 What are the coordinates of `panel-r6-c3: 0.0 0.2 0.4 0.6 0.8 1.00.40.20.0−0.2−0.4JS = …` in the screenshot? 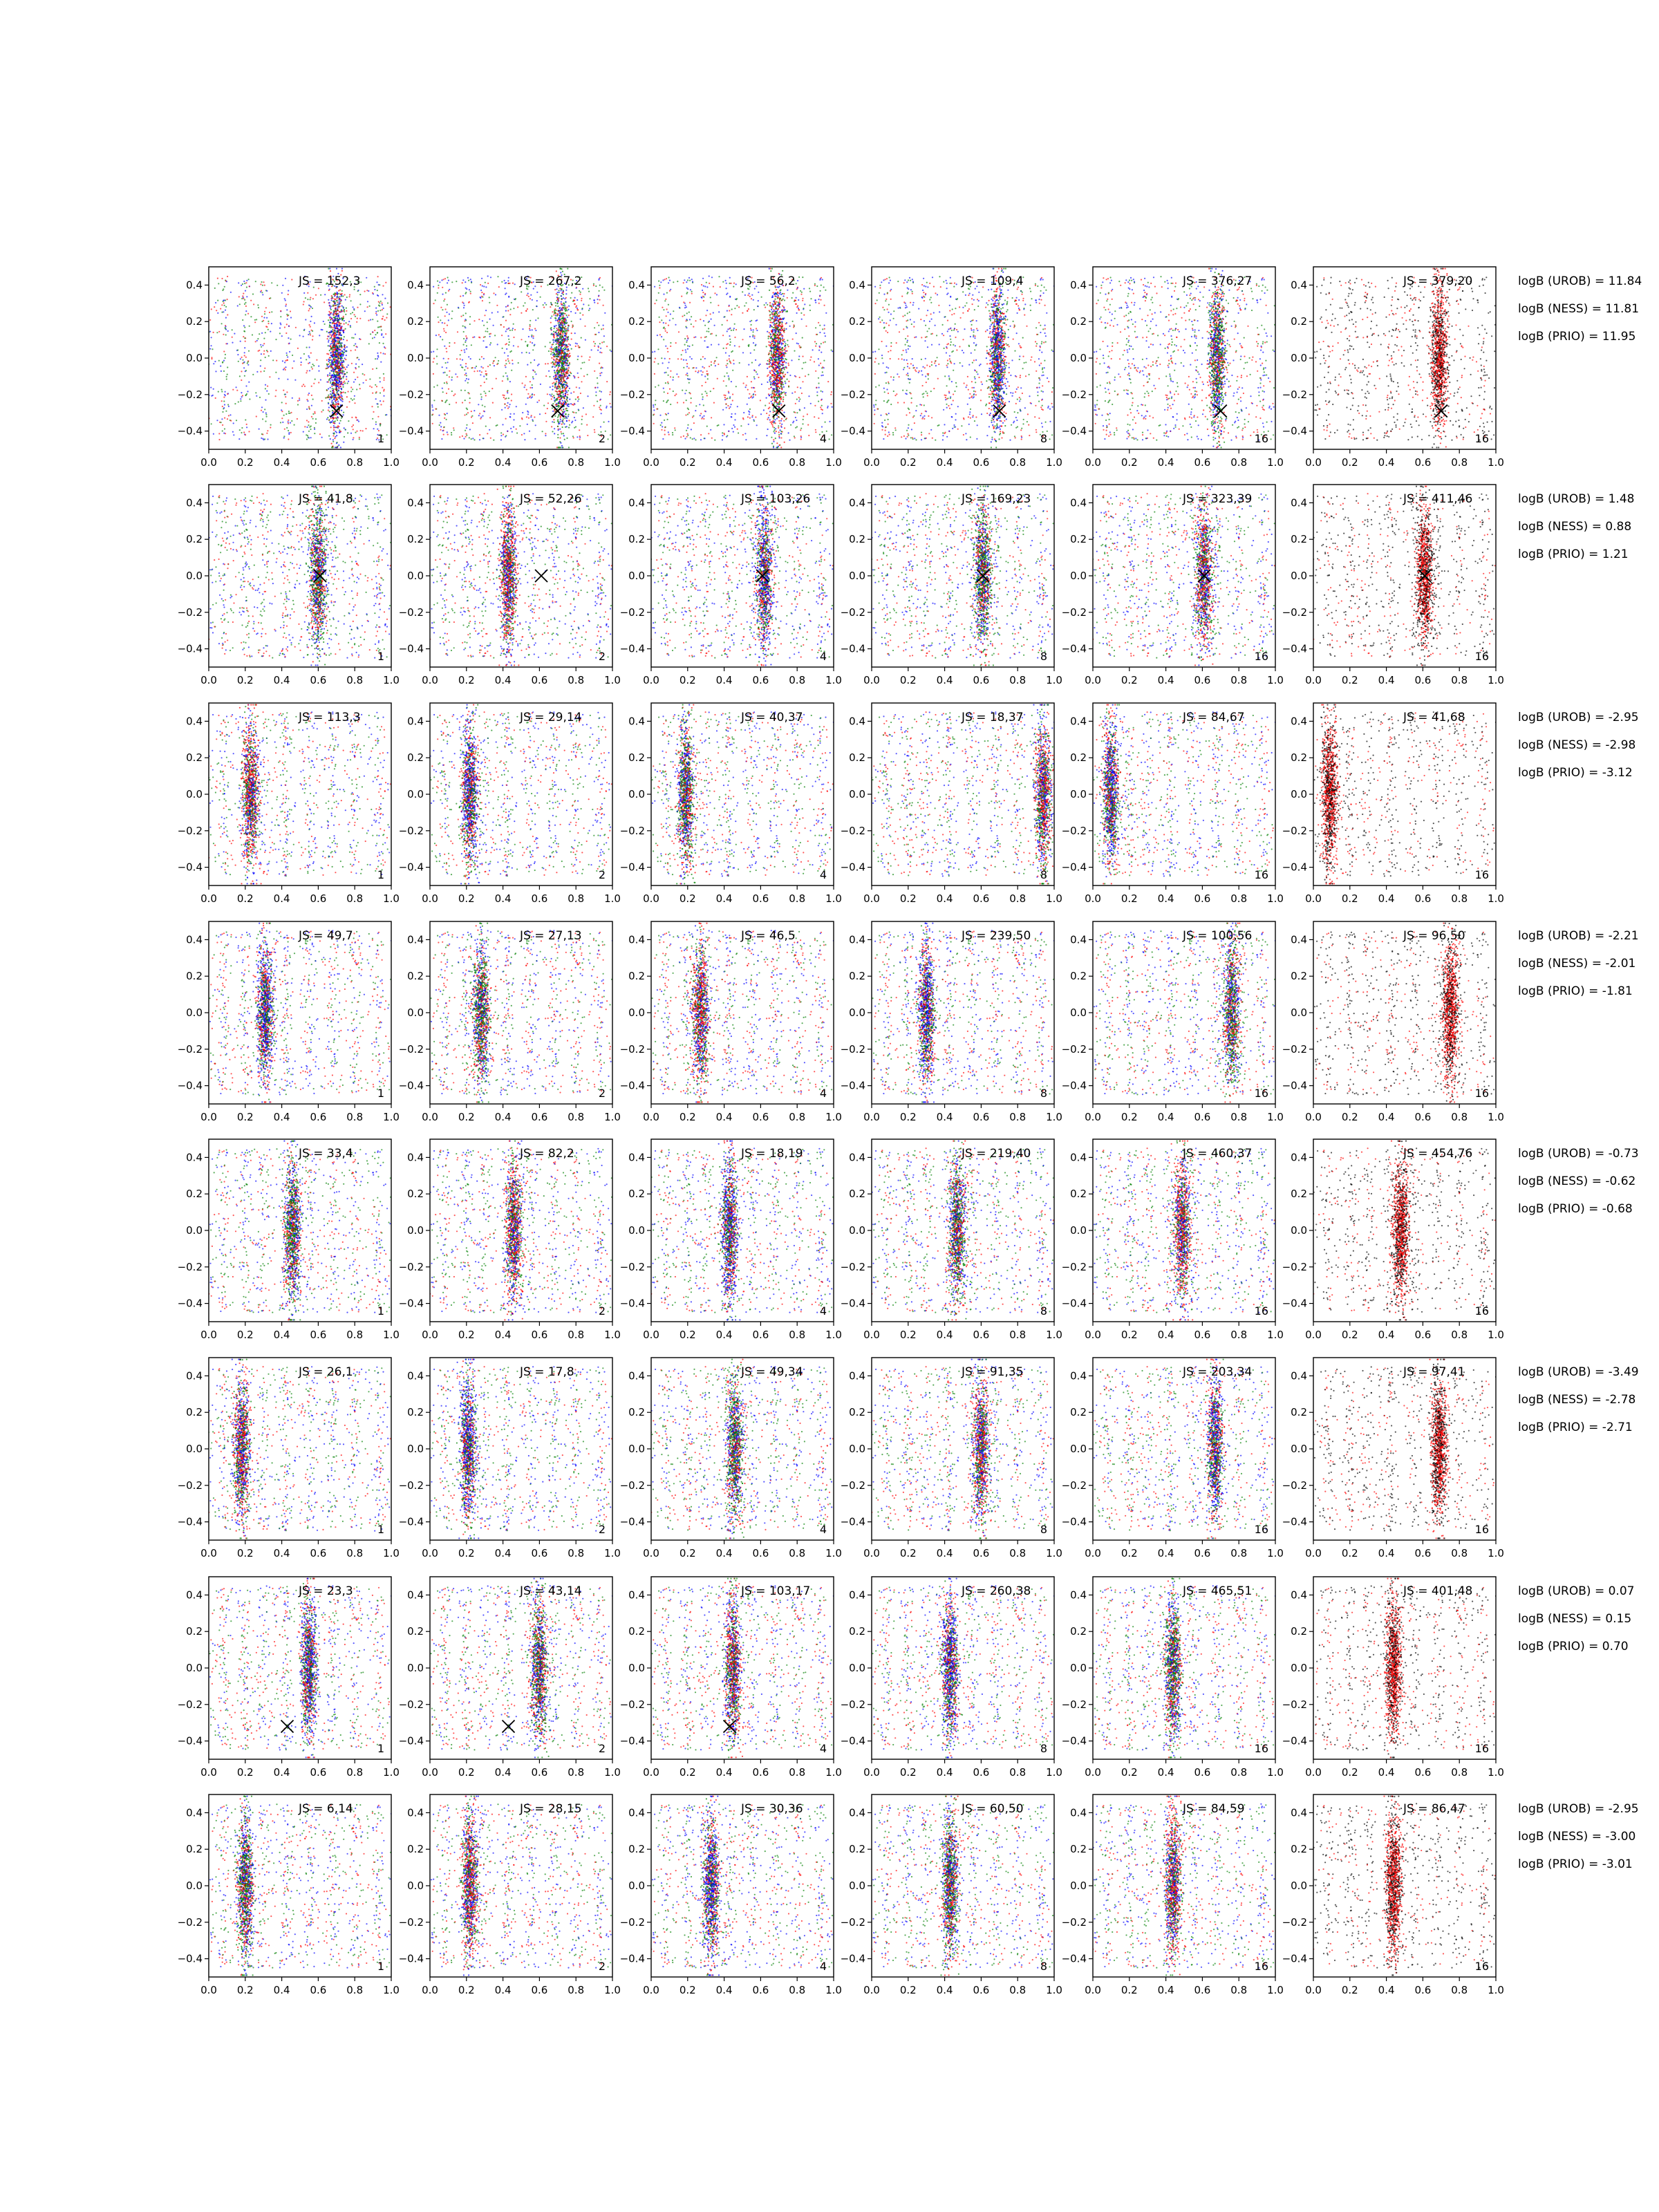 It's located at (731, 1459).